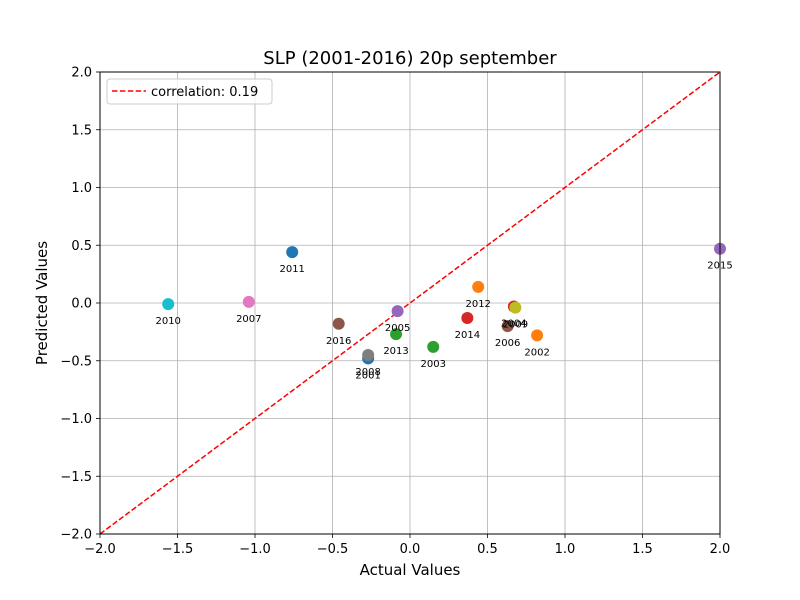 This screenshot has height=600, width=800. Describe the element at coordinates (81, 246) in the screenshot. I see `y-tick-label: 0.5` at that location.